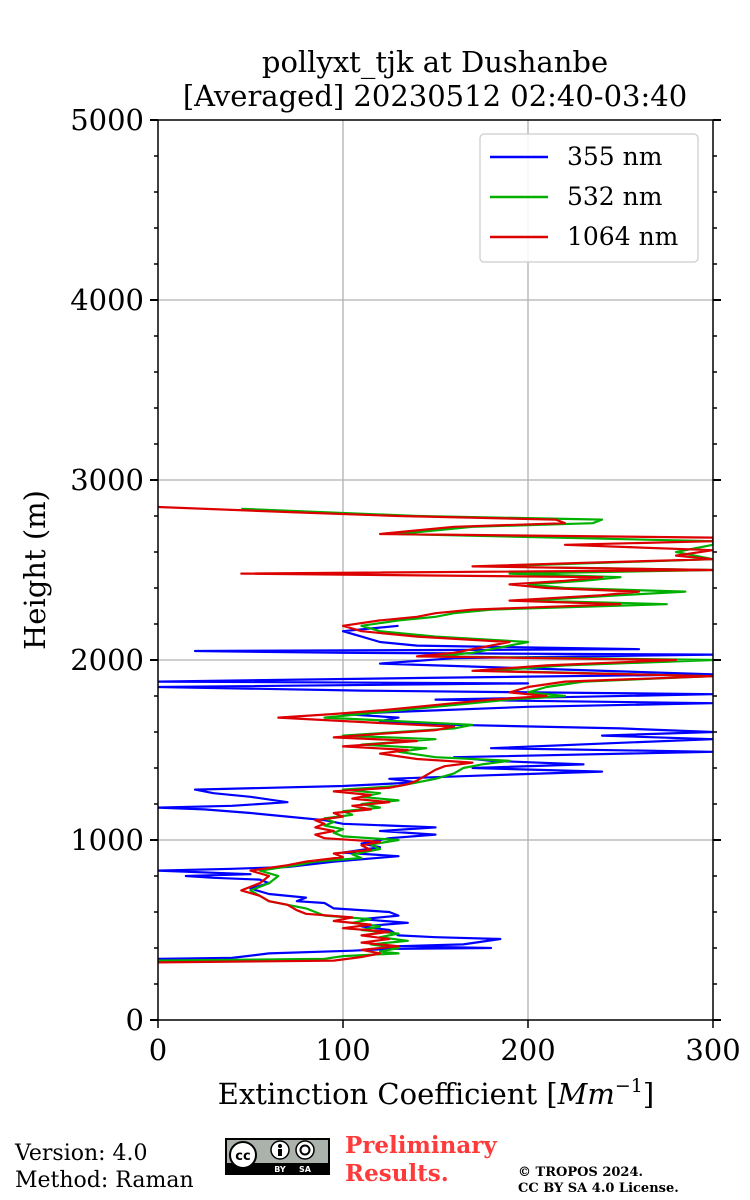 The height and width of the screenshot is (1200, 750). What do you see at coordinates (623, 236) in the screenshot?
I see `legend-label-1064: 1064 nm` at bounding box center [623, 236].